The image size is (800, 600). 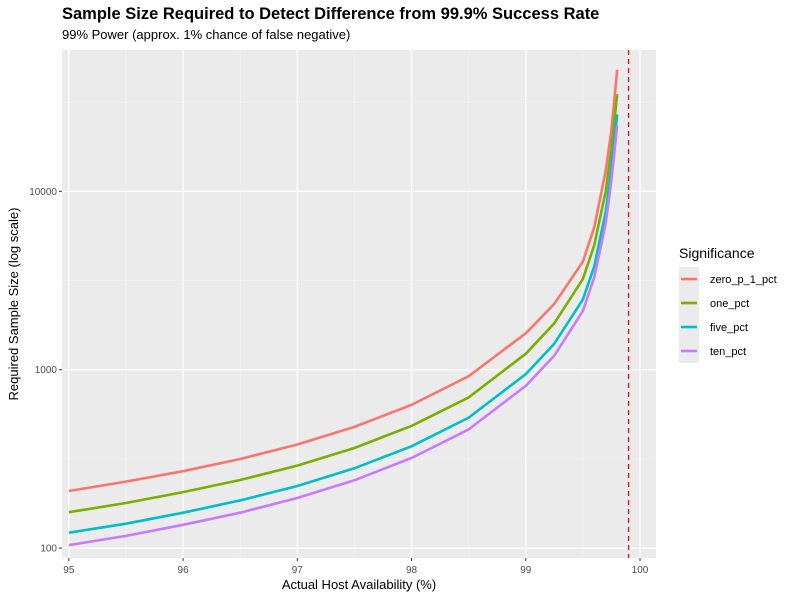 What do you see at coordinates (728, 352) in the screenshot?
I see `legend-label-ten_pct: ten_pct` at bounding box center [728, 352].